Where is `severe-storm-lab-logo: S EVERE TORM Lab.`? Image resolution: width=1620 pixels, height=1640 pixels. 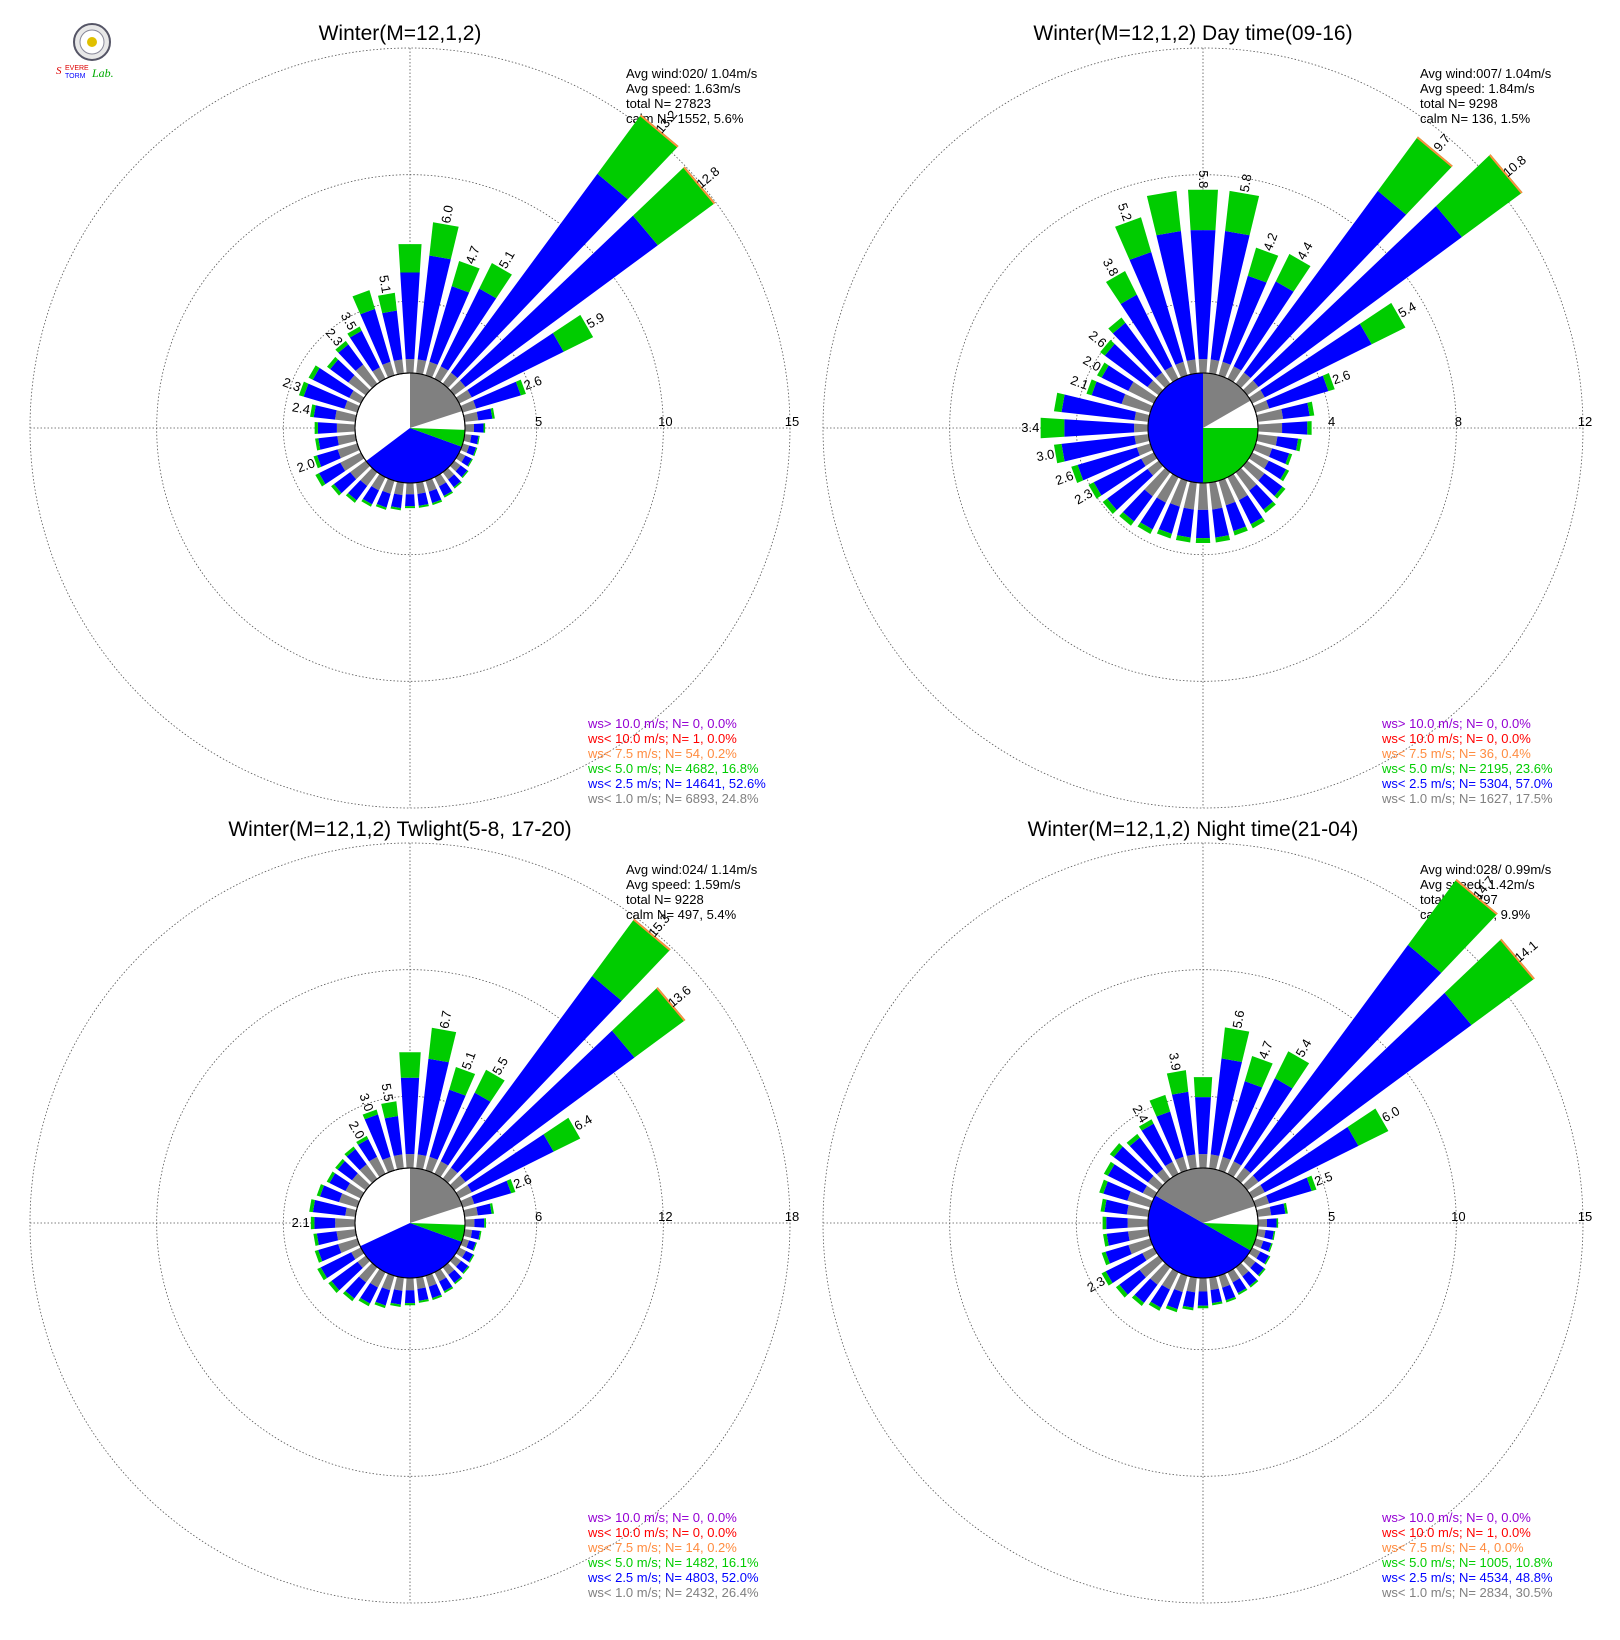
severe-storm-lab-logo: S EVERE TORM Lab. is located at coordinates (100, 53).